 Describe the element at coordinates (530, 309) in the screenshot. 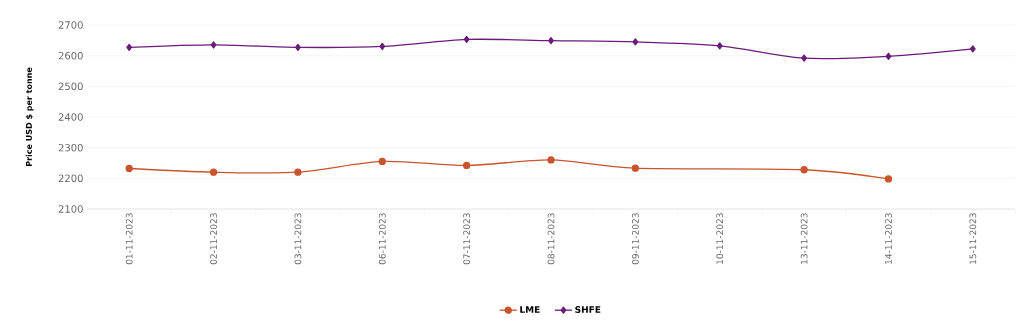

I see `legend-label: LME` at that location.